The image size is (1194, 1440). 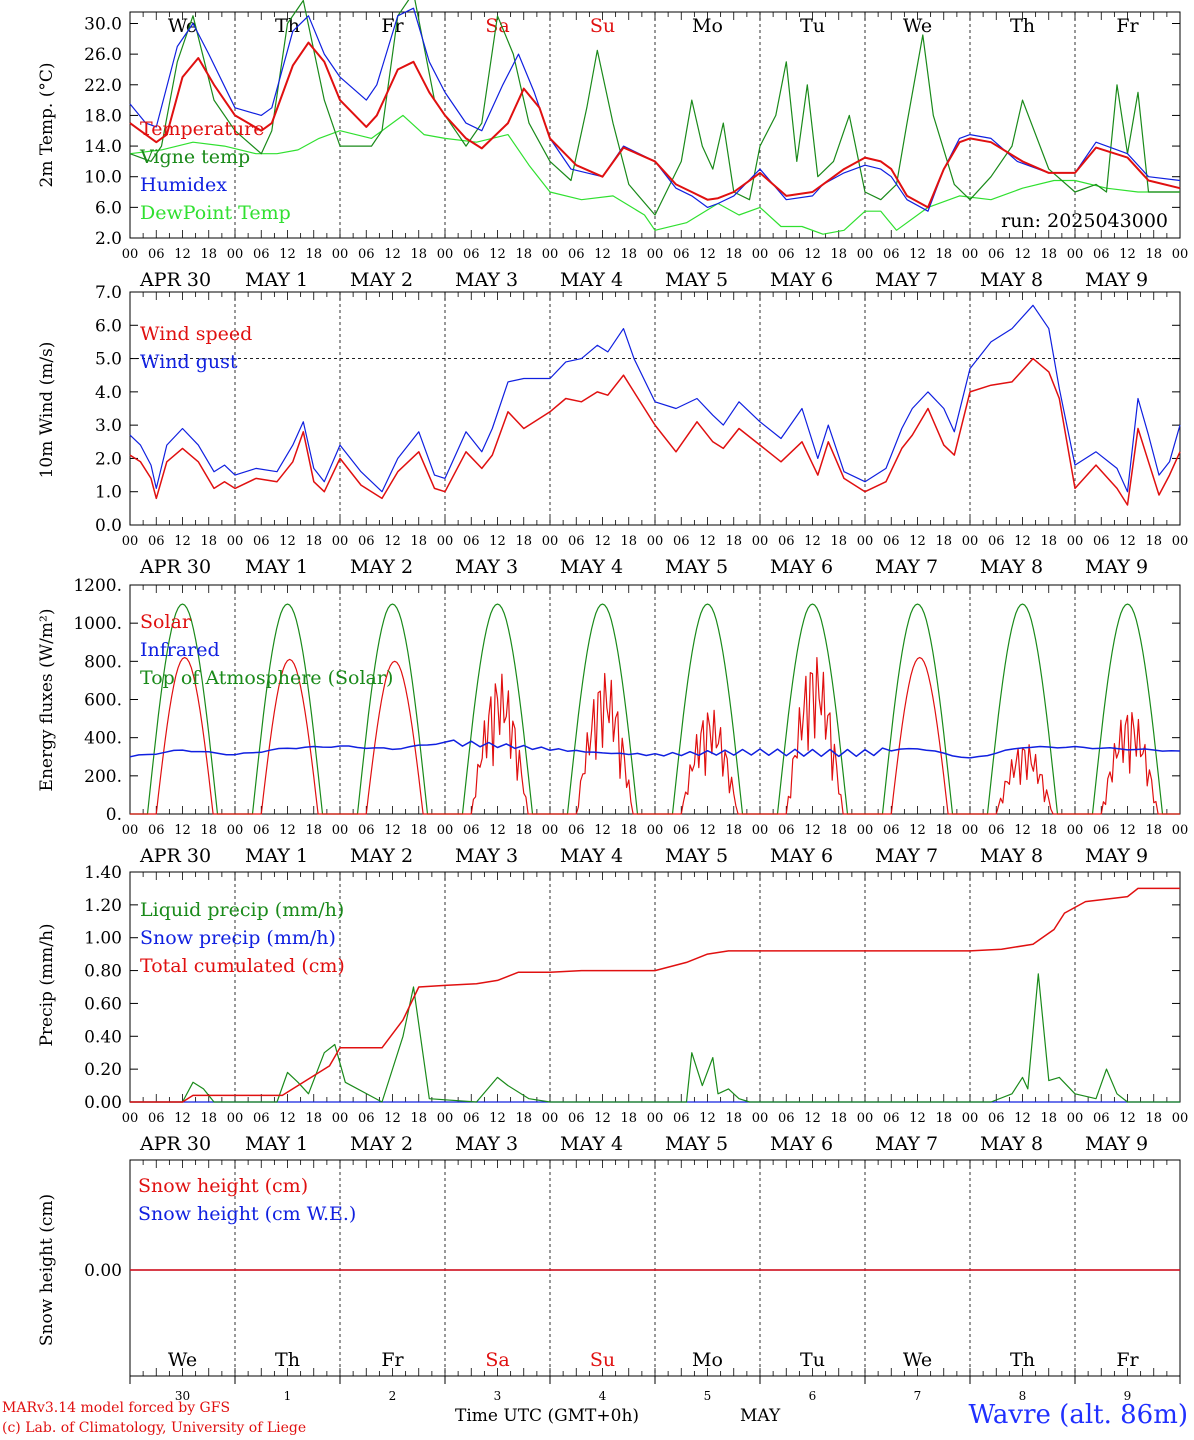 I want to click on y-tick-label: 10.0, so click(x=103, y=178).